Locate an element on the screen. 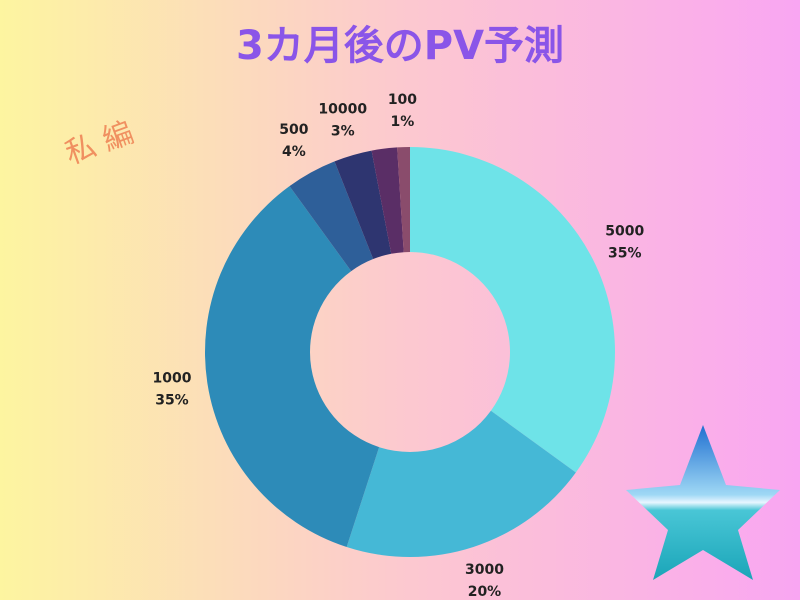 This screenshot has height=600, width=800. slice-value-label: 20% is located at coordinates (485, 592).